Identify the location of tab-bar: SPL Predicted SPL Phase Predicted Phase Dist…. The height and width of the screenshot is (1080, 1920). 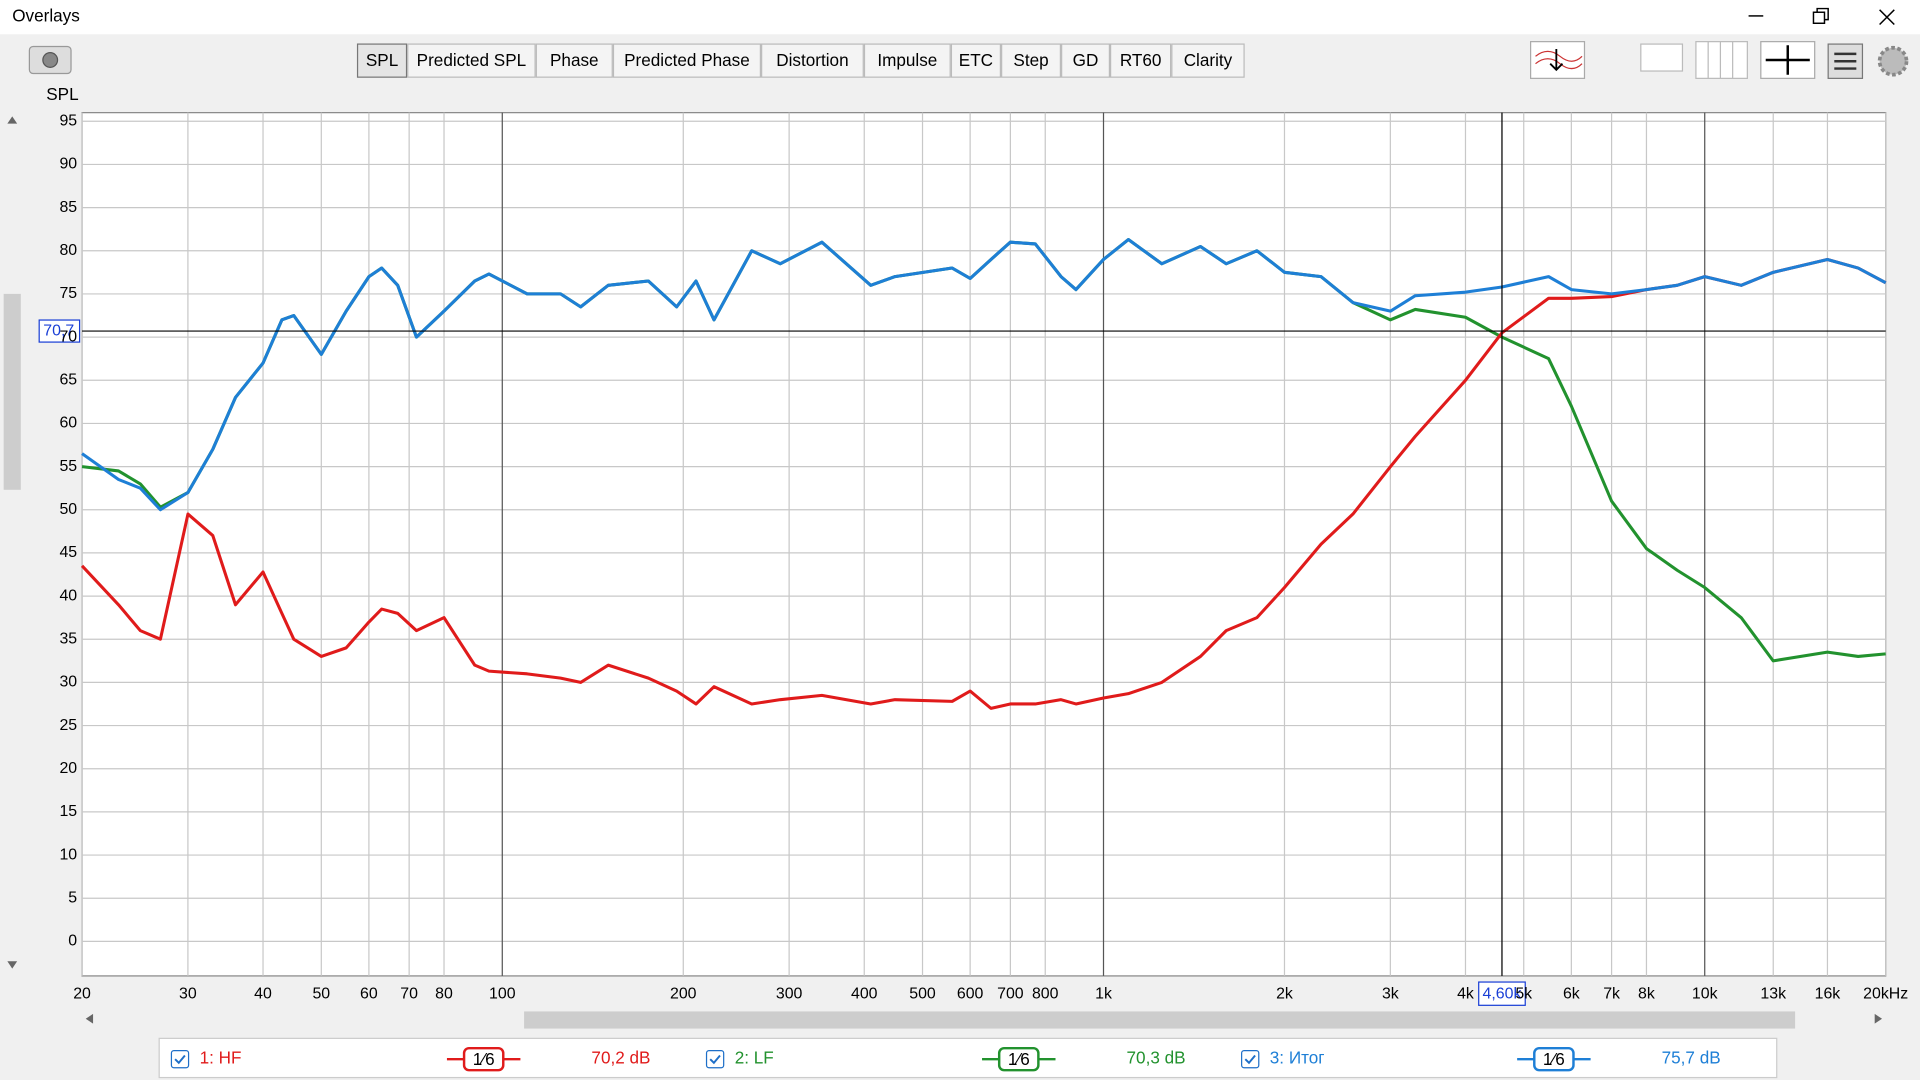
(800, 60).